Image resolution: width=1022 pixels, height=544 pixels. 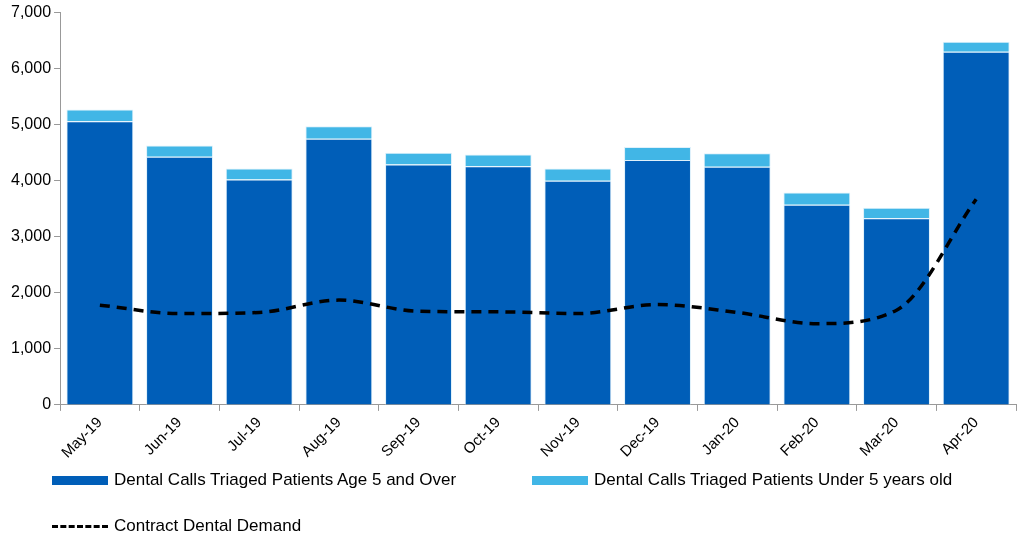 What do you see at coordinates (285, 480) in the screenshot?
I see `legend-label: Dental Calls Triaged Patients Age 5 and Over` at bounding box center [285, 480].